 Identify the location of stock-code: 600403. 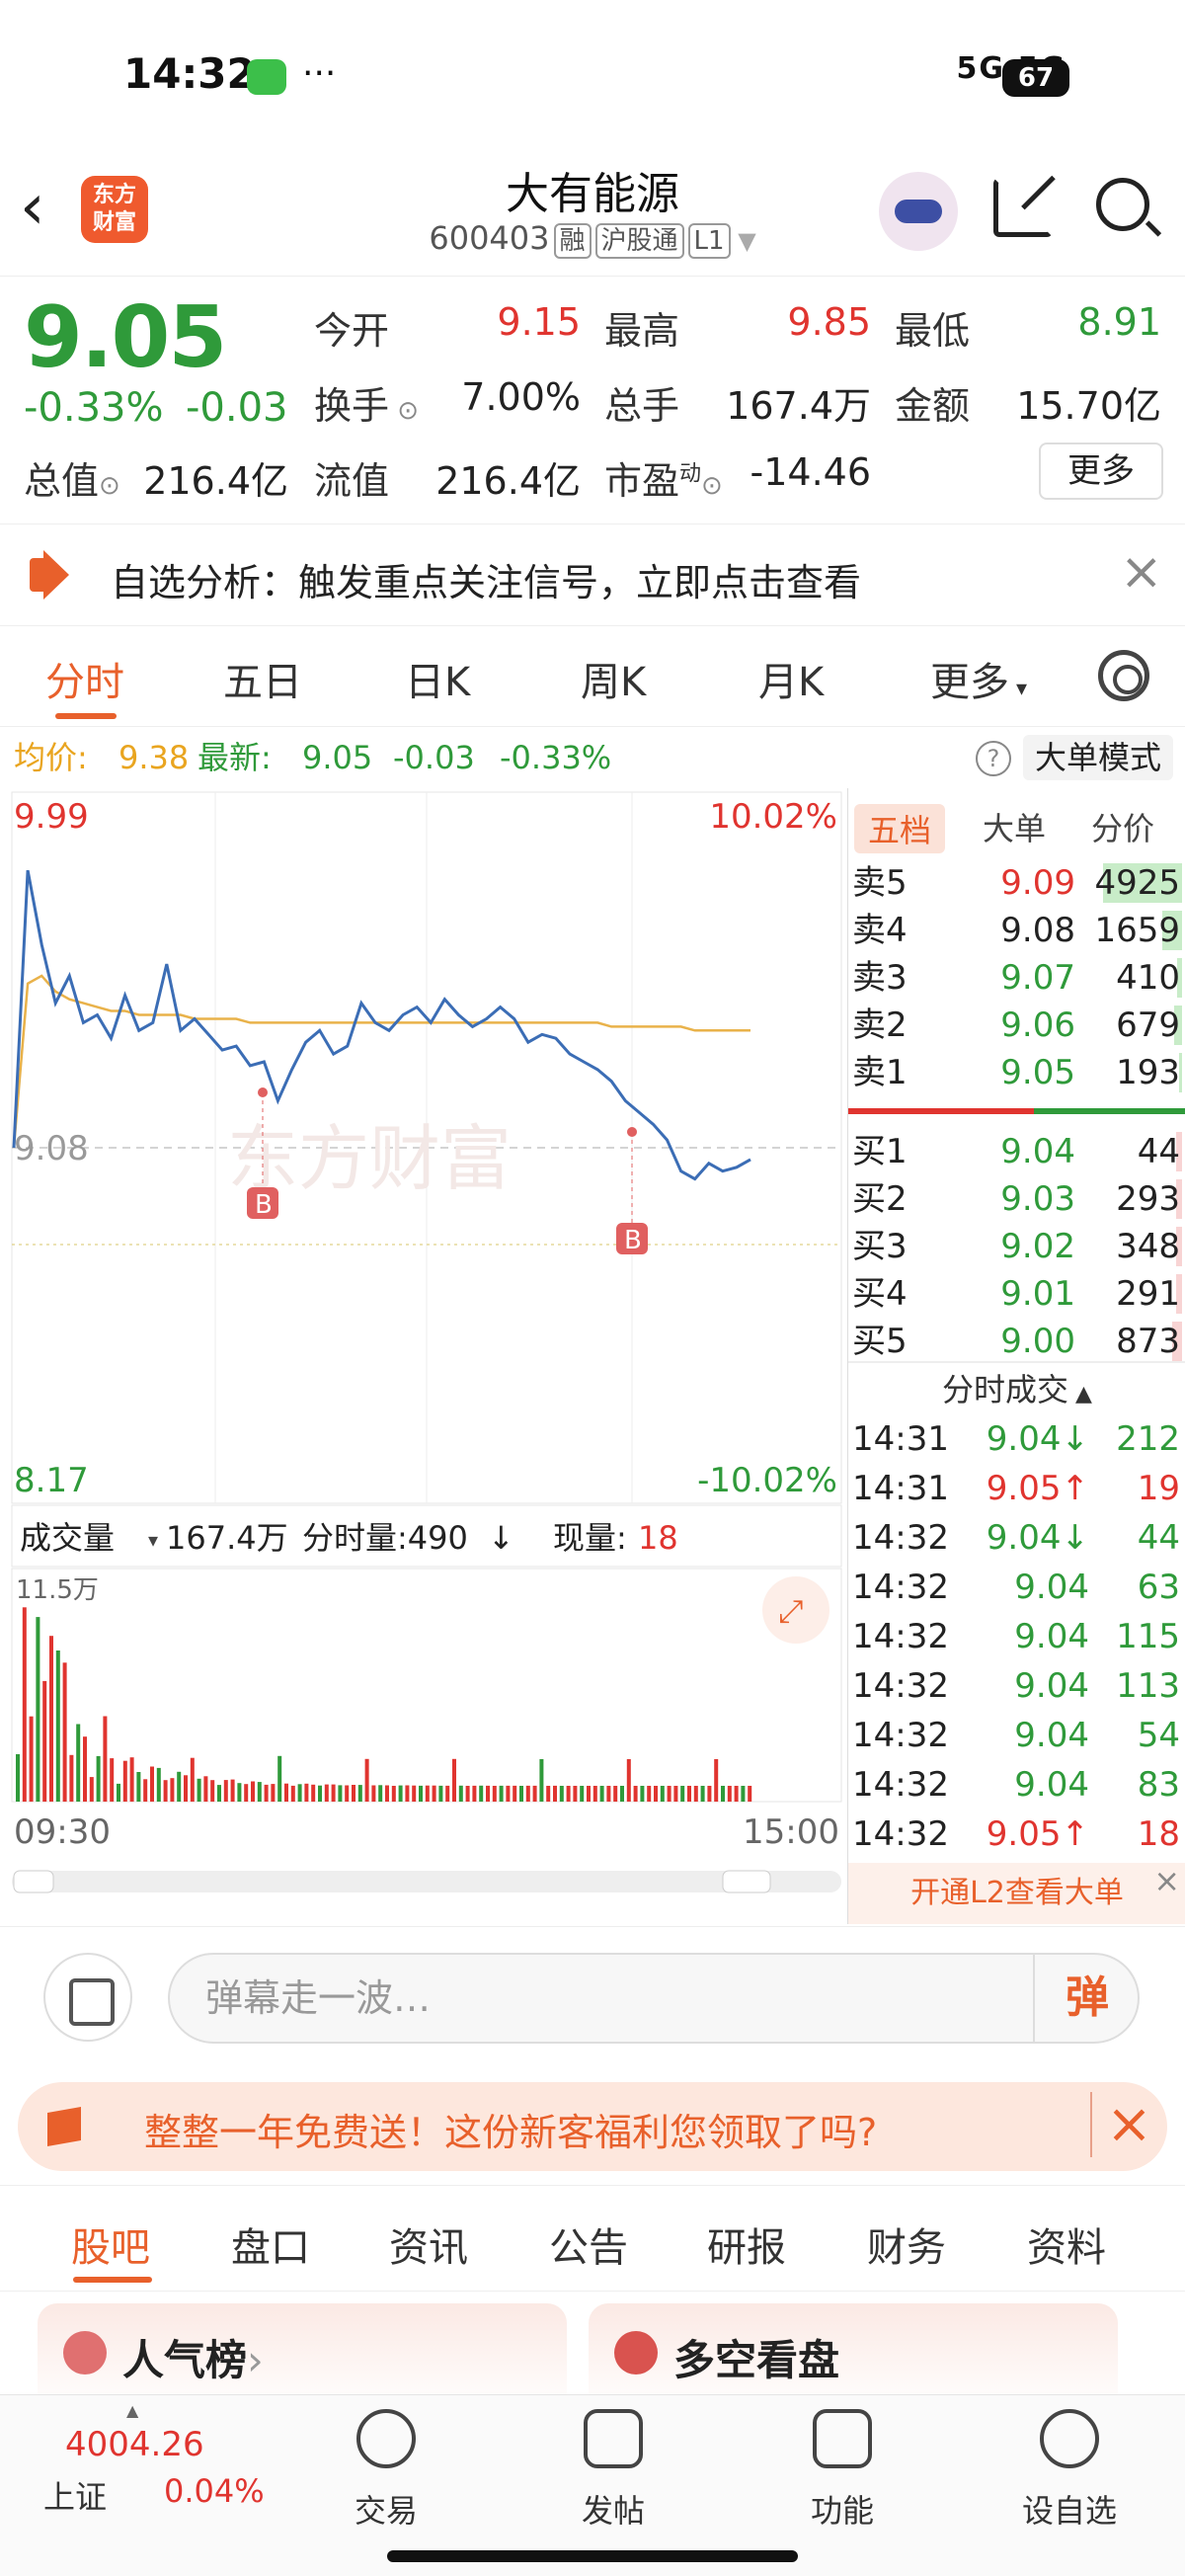
(490, 238).